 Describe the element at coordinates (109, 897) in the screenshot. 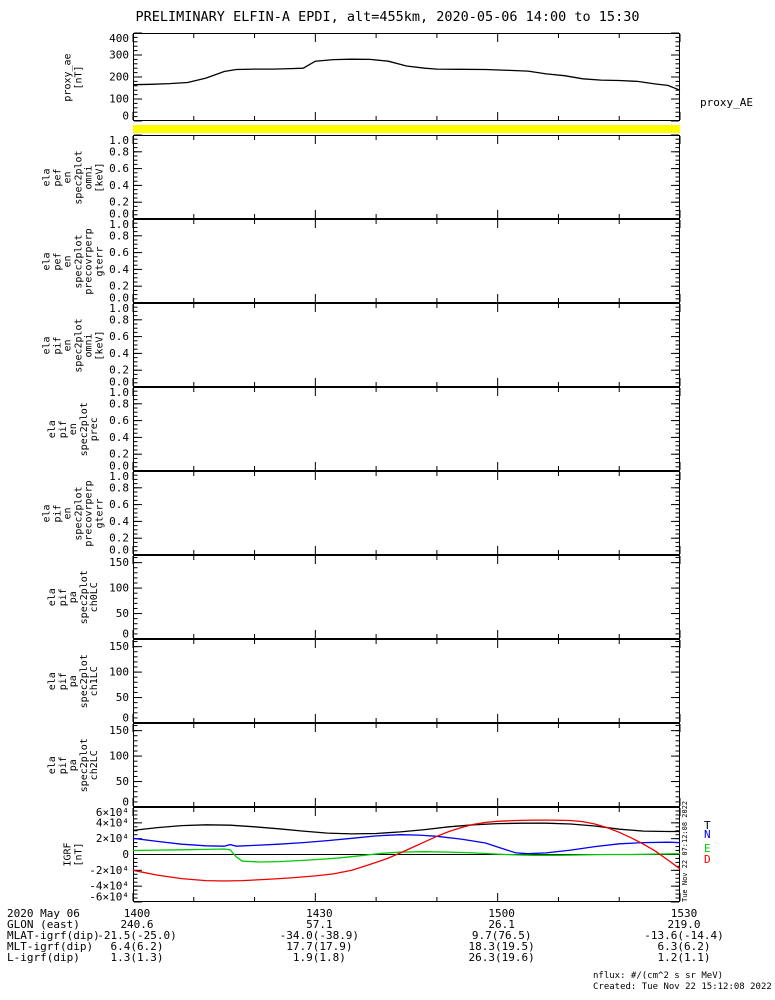

I see `svg-text: -6×10⁴` at that location.